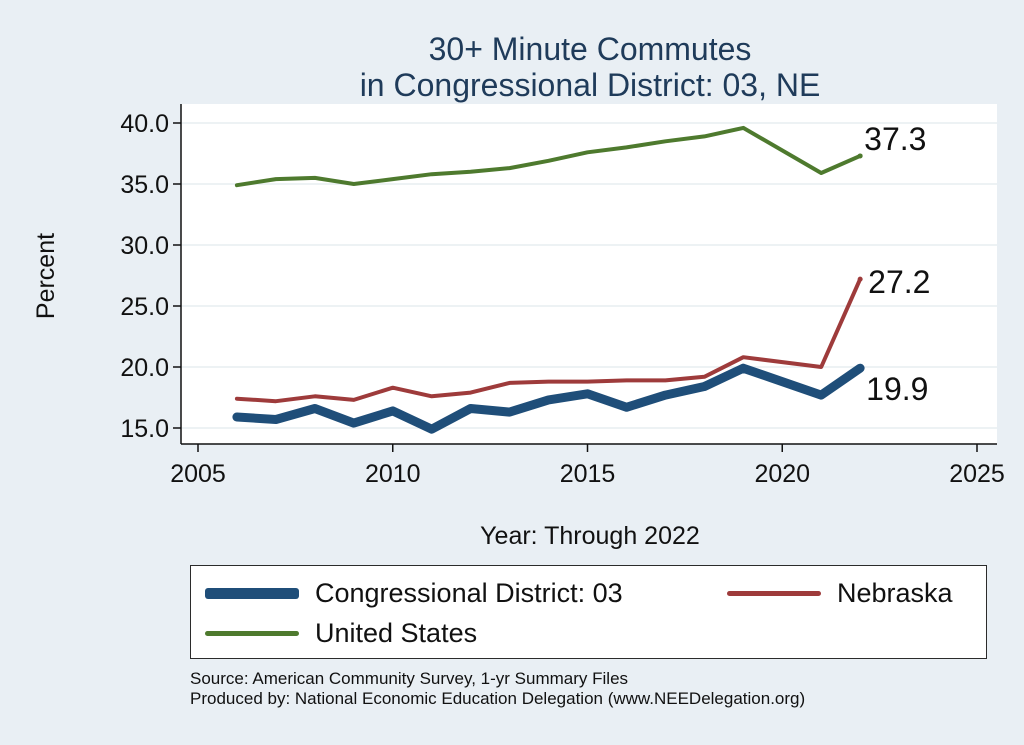  I want to click on legend-item-united-states: United States, so click(341, 633).